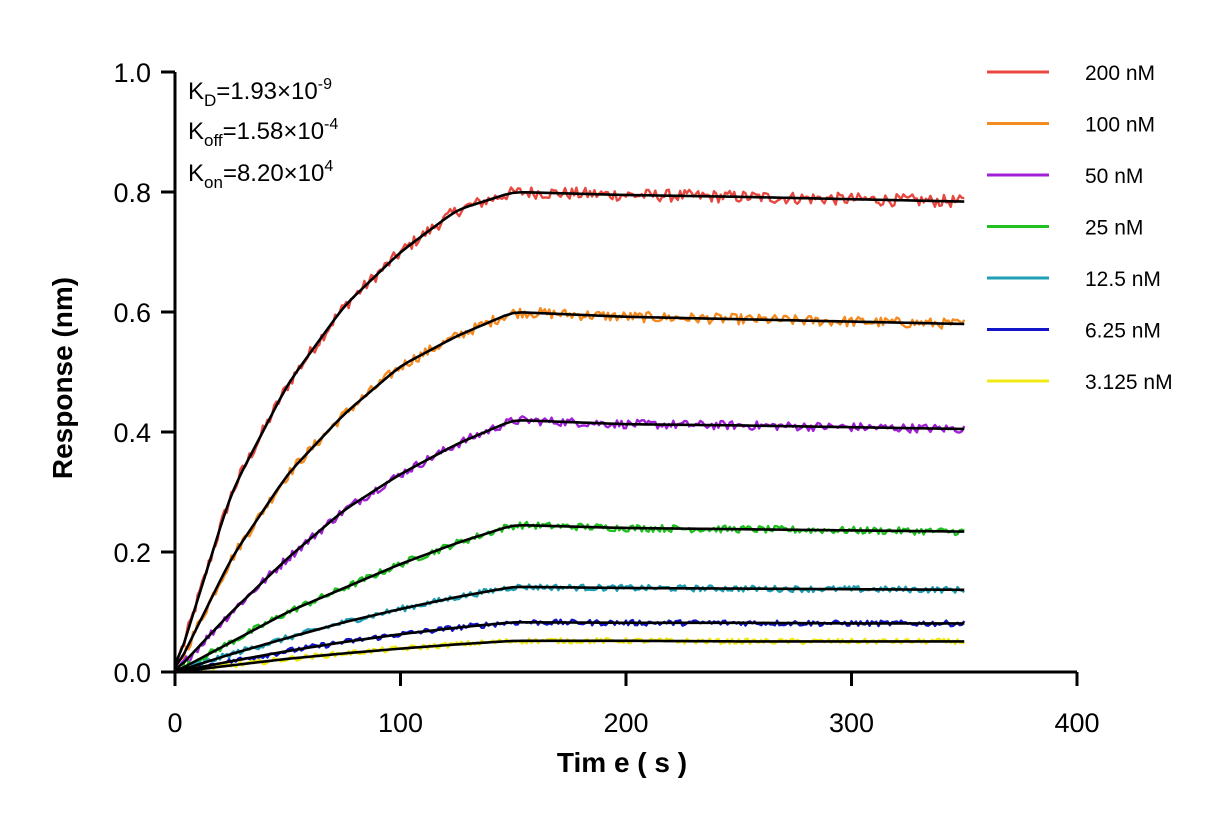  What do you see at coordinates (1123, 331) in the screenshot?
I see `legend-label: 6.25 nM` at bounding box center [1123, 331].